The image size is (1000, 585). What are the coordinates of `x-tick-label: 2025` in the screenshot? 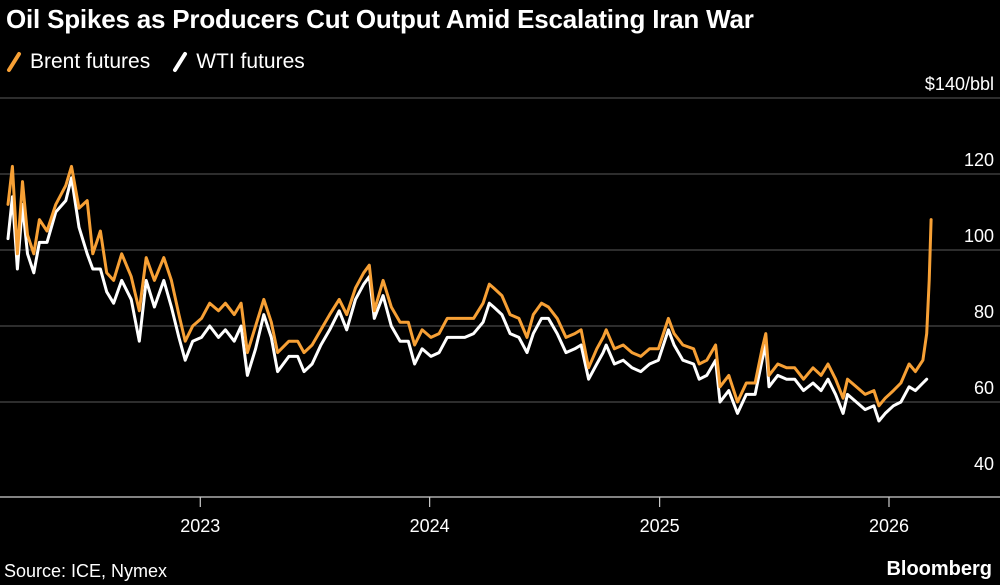 It's located at (660, 526).